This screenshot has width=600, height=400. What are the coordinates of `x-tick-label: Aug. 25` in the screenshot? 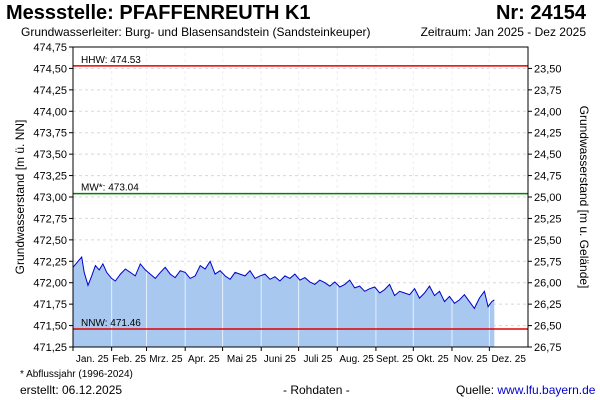 It's located at (356, 359).